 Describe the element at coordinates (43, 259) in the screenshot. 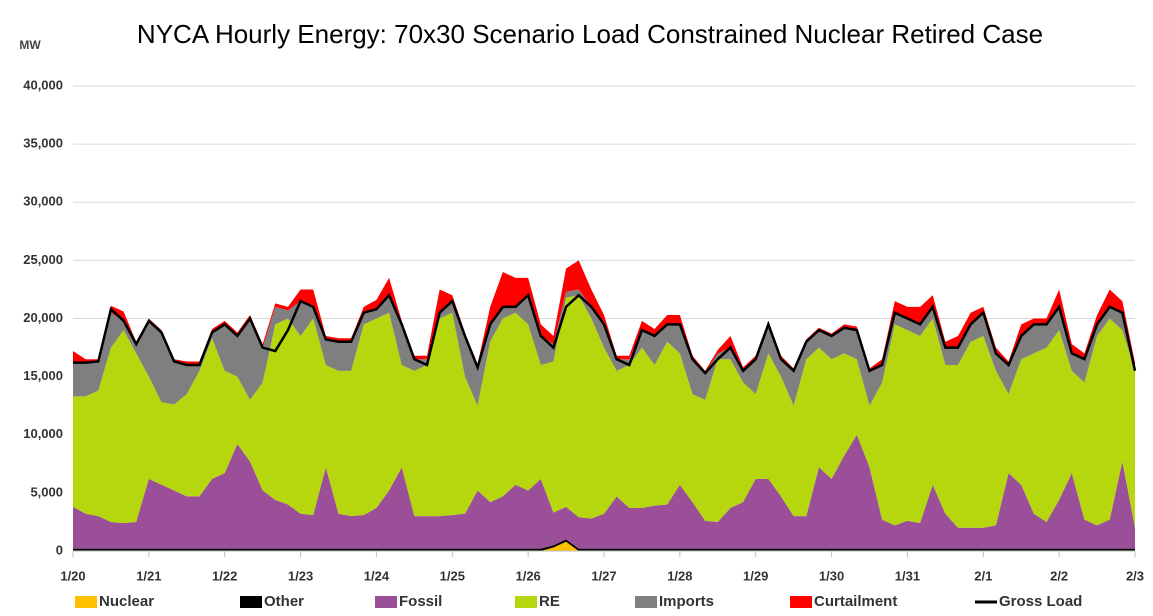

I see `y-tick-label: 25,000` at that location.